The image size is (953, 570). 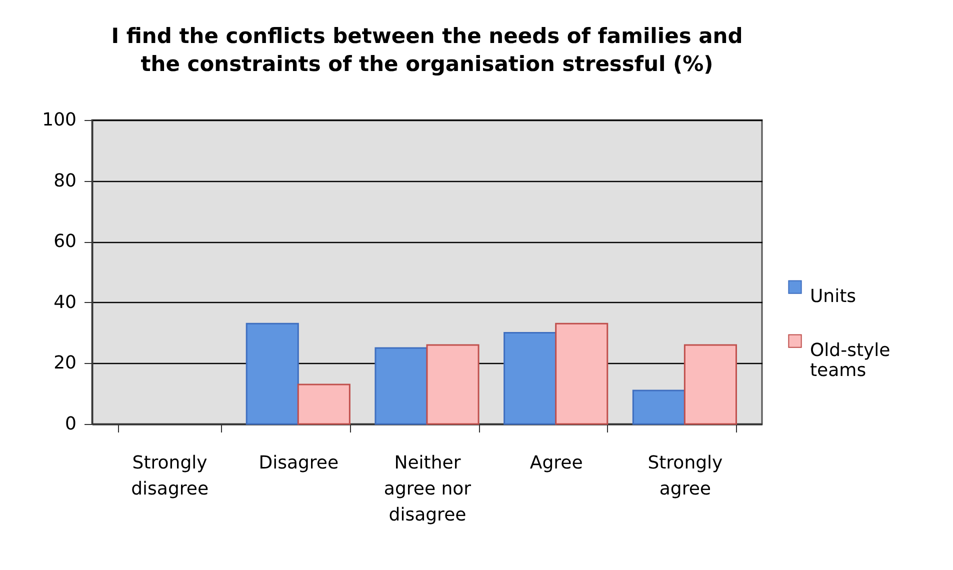 I want to click on y-tick-label: 0, so click(x=70, y=424).